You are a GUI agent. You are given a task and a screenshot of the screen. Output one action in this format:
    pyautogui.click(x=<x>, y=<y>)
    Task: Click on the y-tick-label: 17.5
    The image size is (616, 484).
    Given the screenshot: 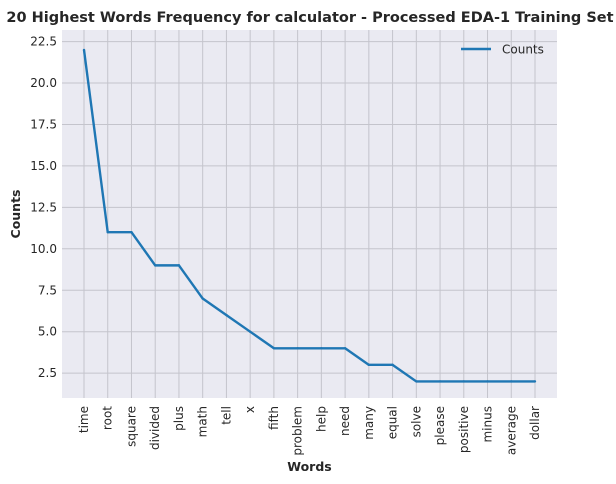 What is the action you would take?
    pyautogui.click(x=43, y=124)
    